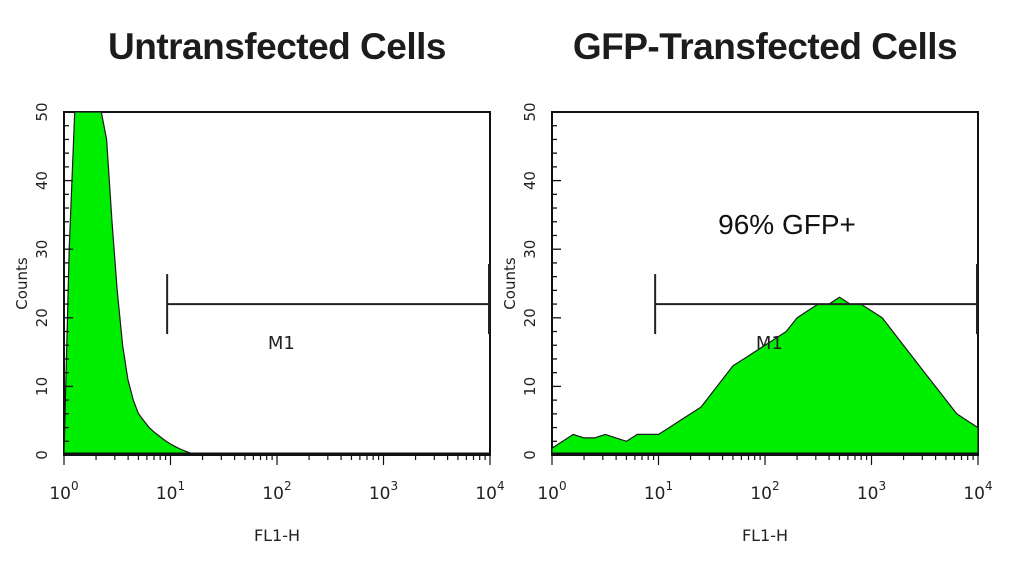  I want to click on chart-title-untransfected: Untransfected Cells, so click(277, 46).